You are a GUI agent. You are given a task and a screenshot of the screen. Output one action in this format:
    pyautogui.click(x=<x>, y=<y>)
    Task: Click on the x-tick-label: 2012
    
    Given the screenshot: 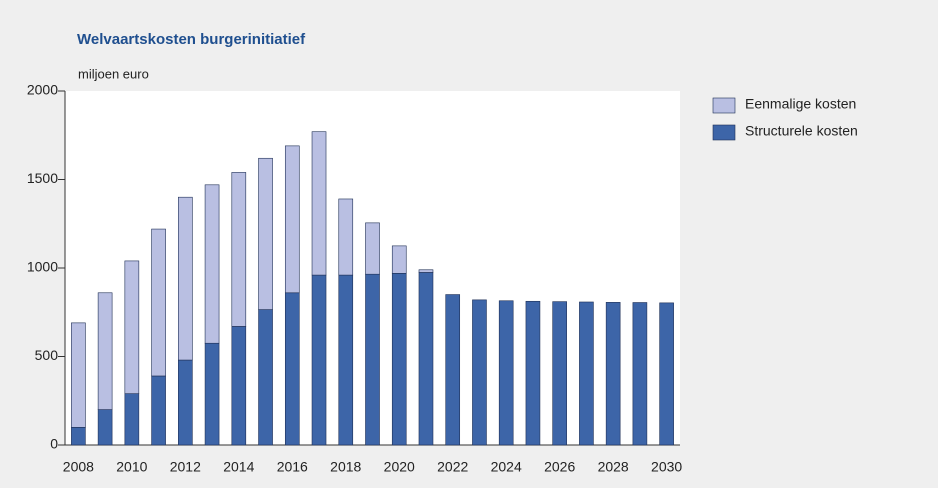 What is the action you would take?
    pyautogui.click(x=185, y=467)
    